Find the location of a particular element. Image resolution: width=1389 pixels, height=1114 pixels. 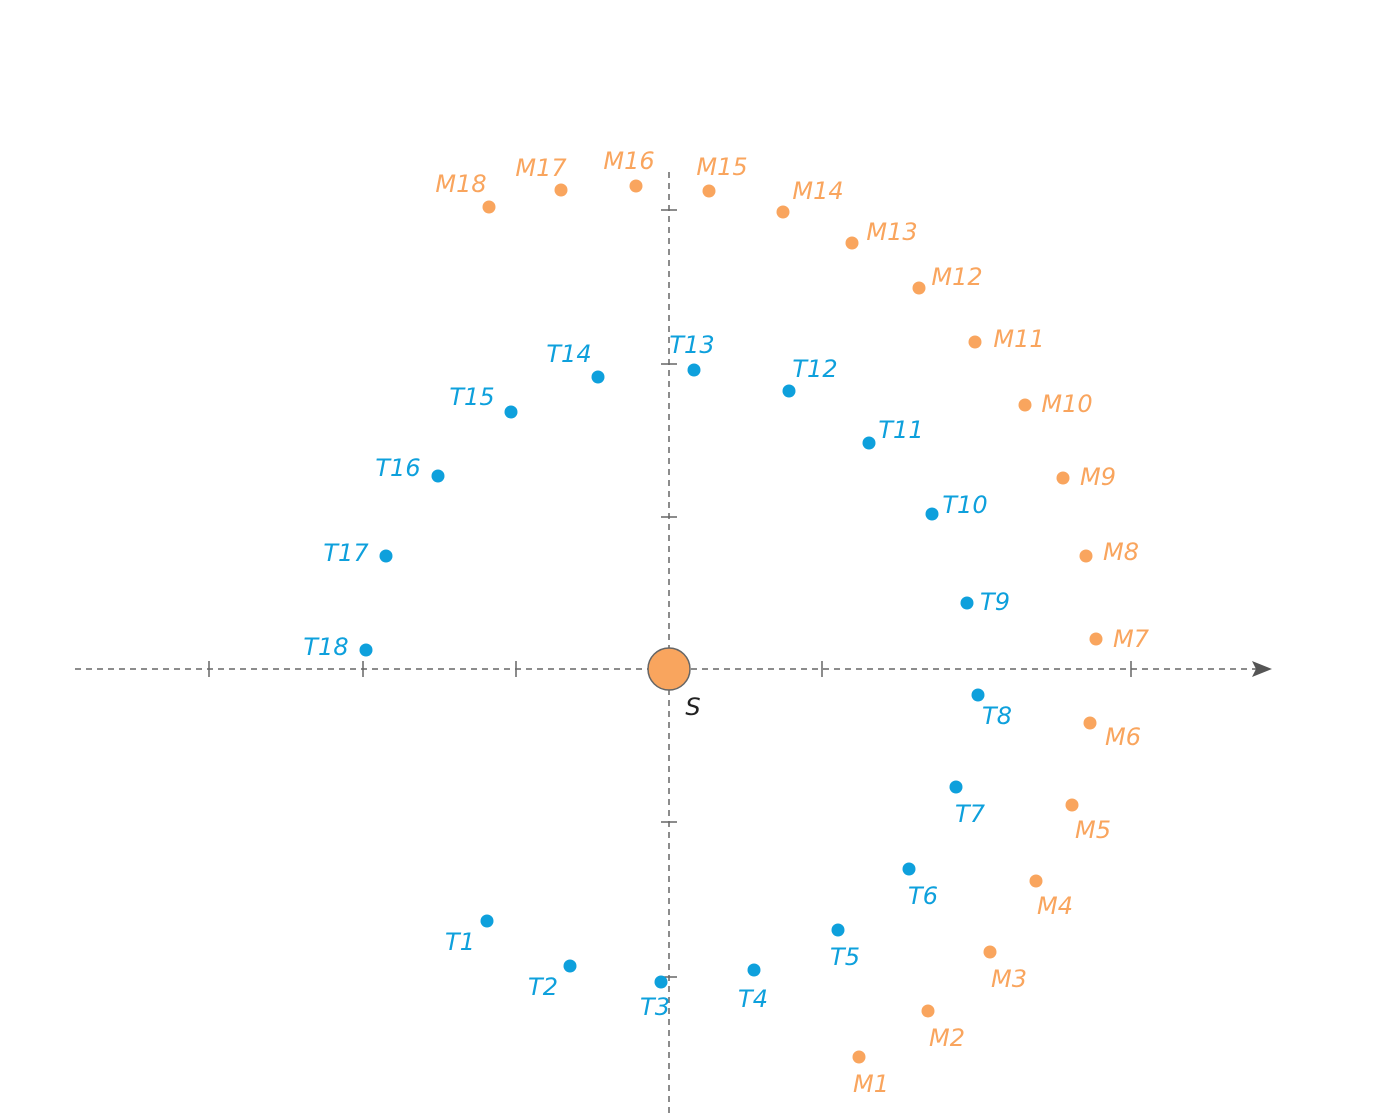

inner-label: T2 is located at coordinates (543, 987).